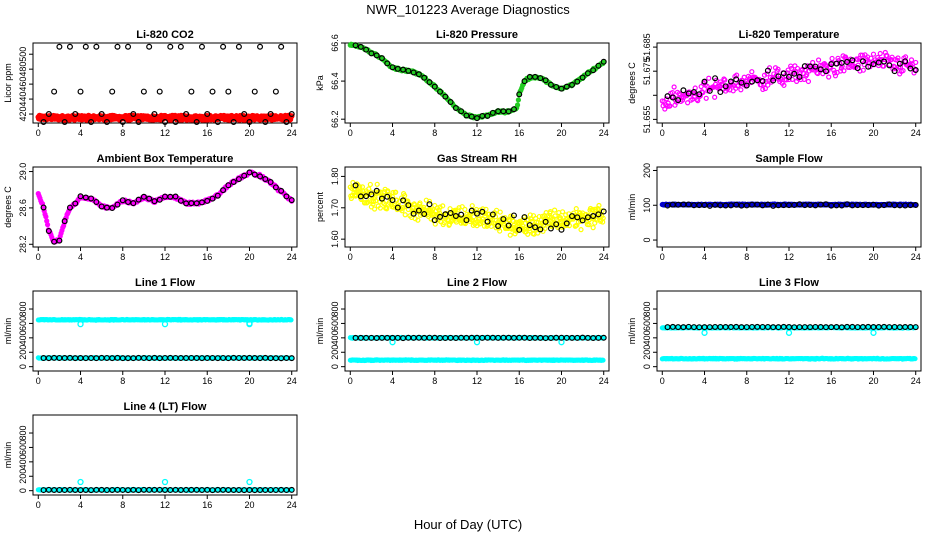 The image size is (936, 540). What do you see at coordinates (23, 208) in the screenshot?
I see `y-tick-label: 28.6` at bounding box center [23, 208].